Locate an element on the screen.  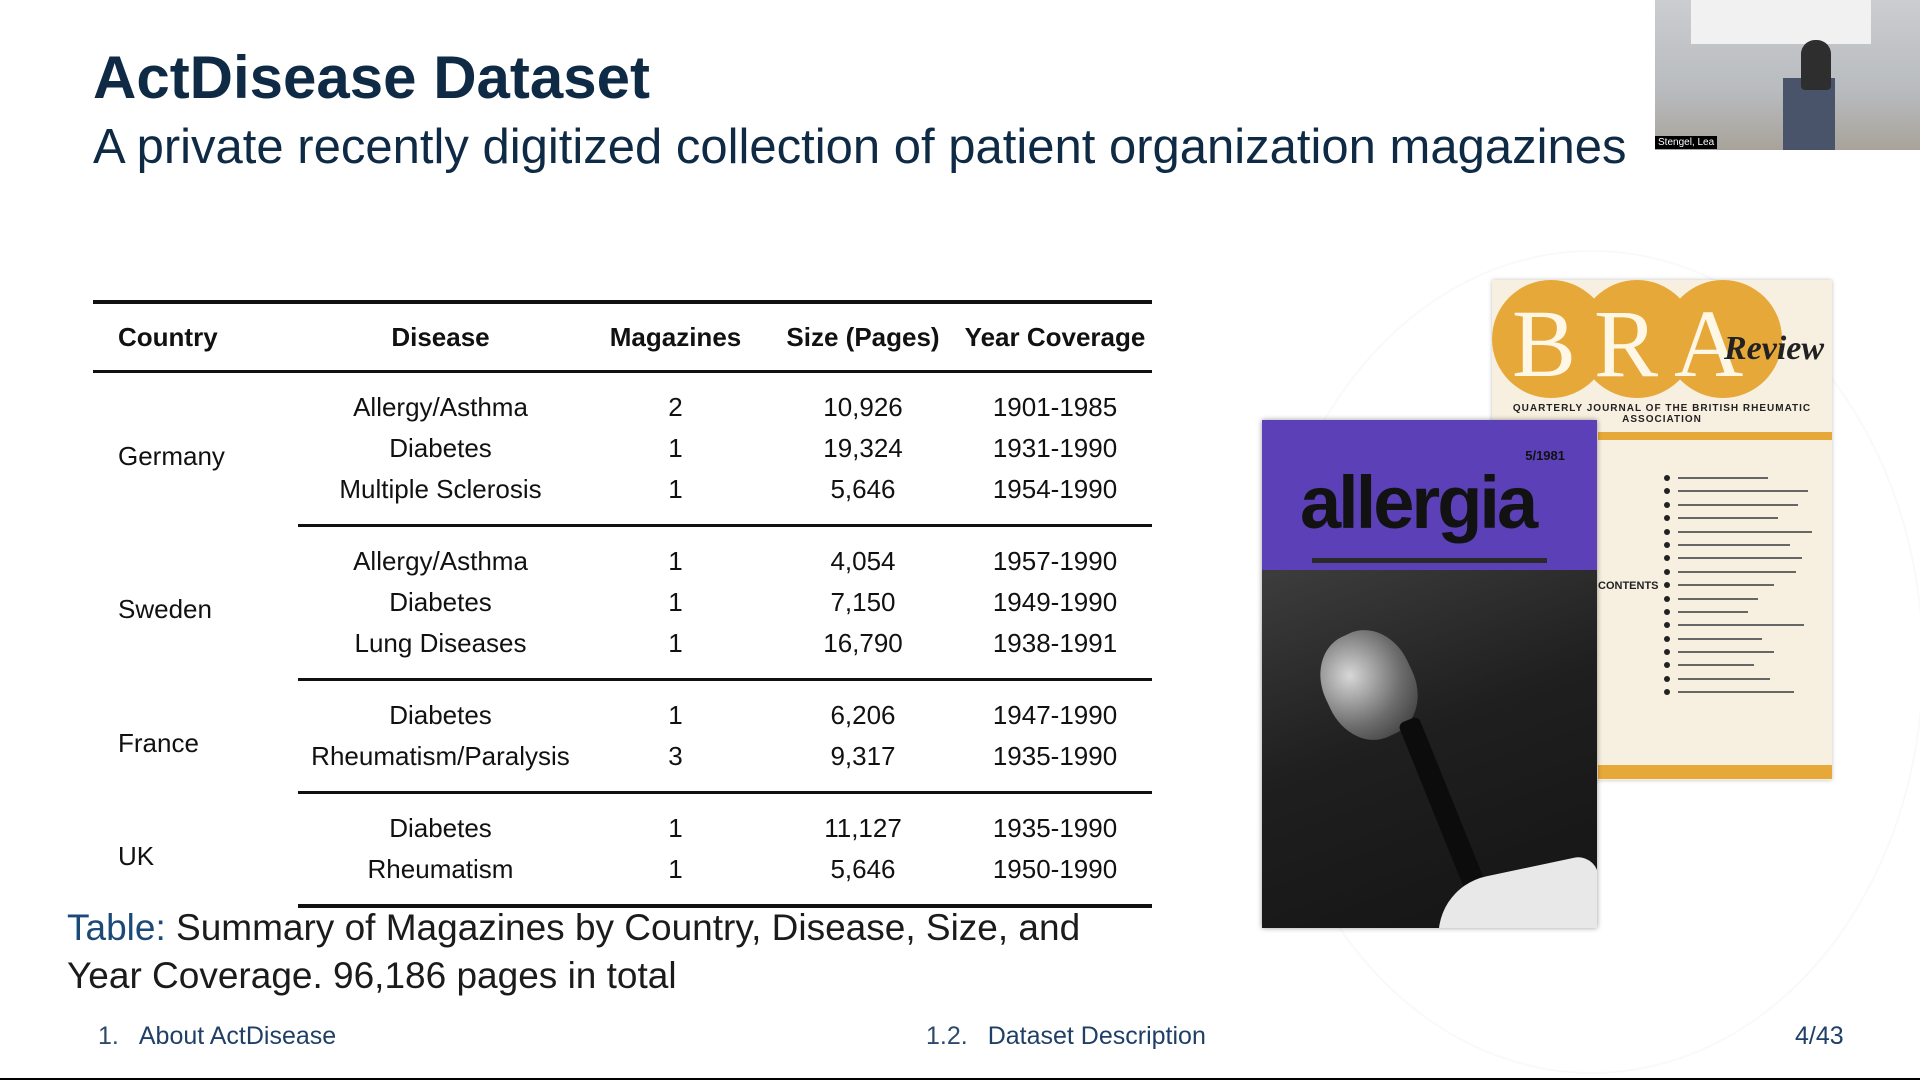
allergia-masthead: 5/1981 allergia is located at coordinates (1429, 495).